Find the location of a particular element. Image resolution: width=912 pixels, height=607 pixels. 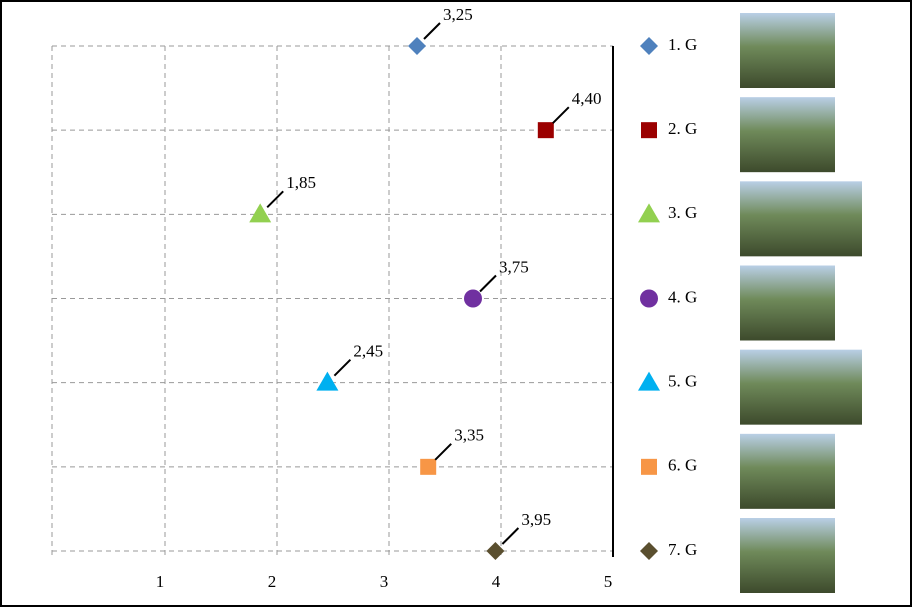

x-tick-label: 5 is located at coordinates (608, 581).